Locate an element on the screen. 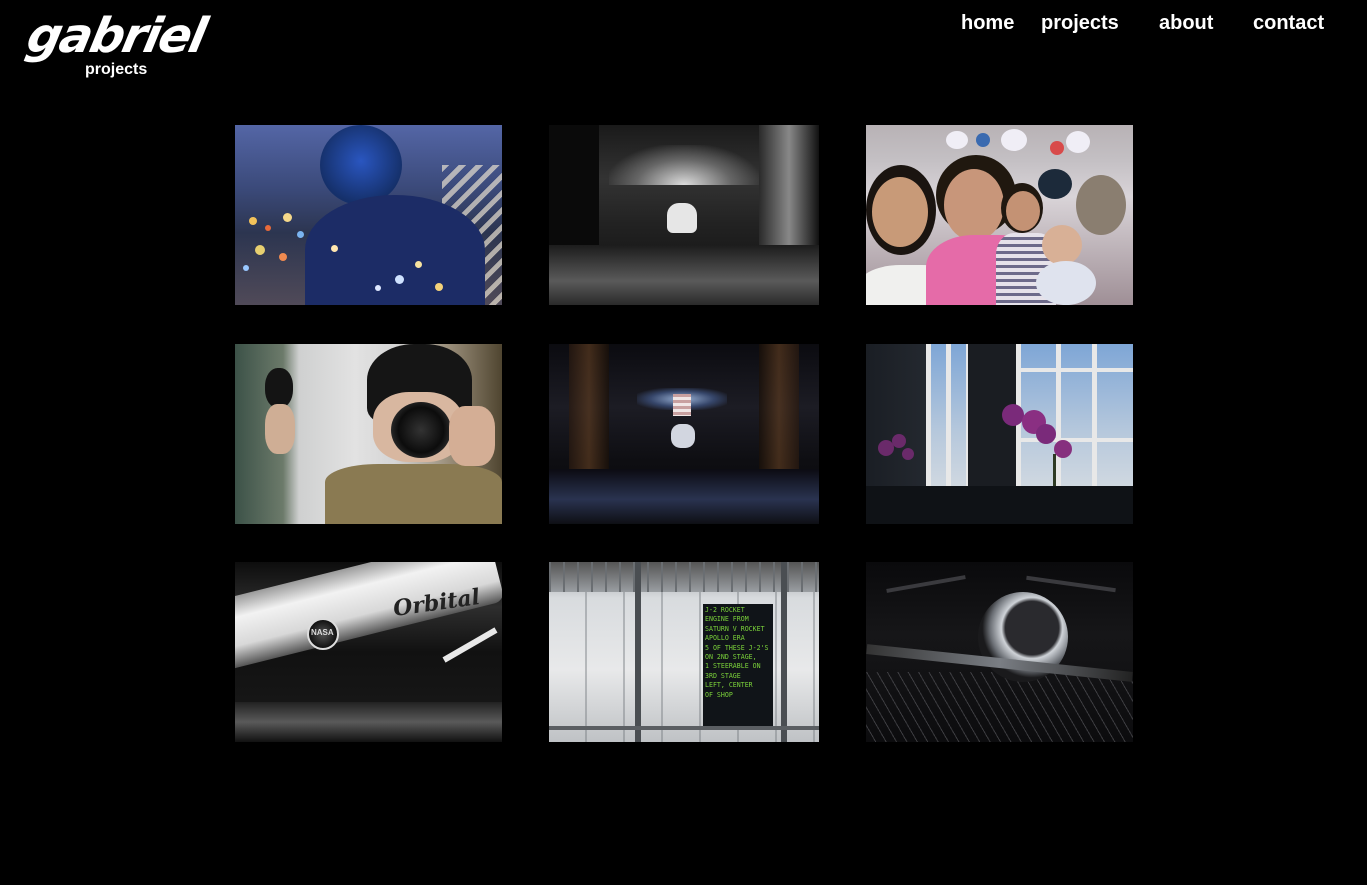 This screenshot has width=1367, height=885. nav-about-link: about is located at coordinates (1186, 23).